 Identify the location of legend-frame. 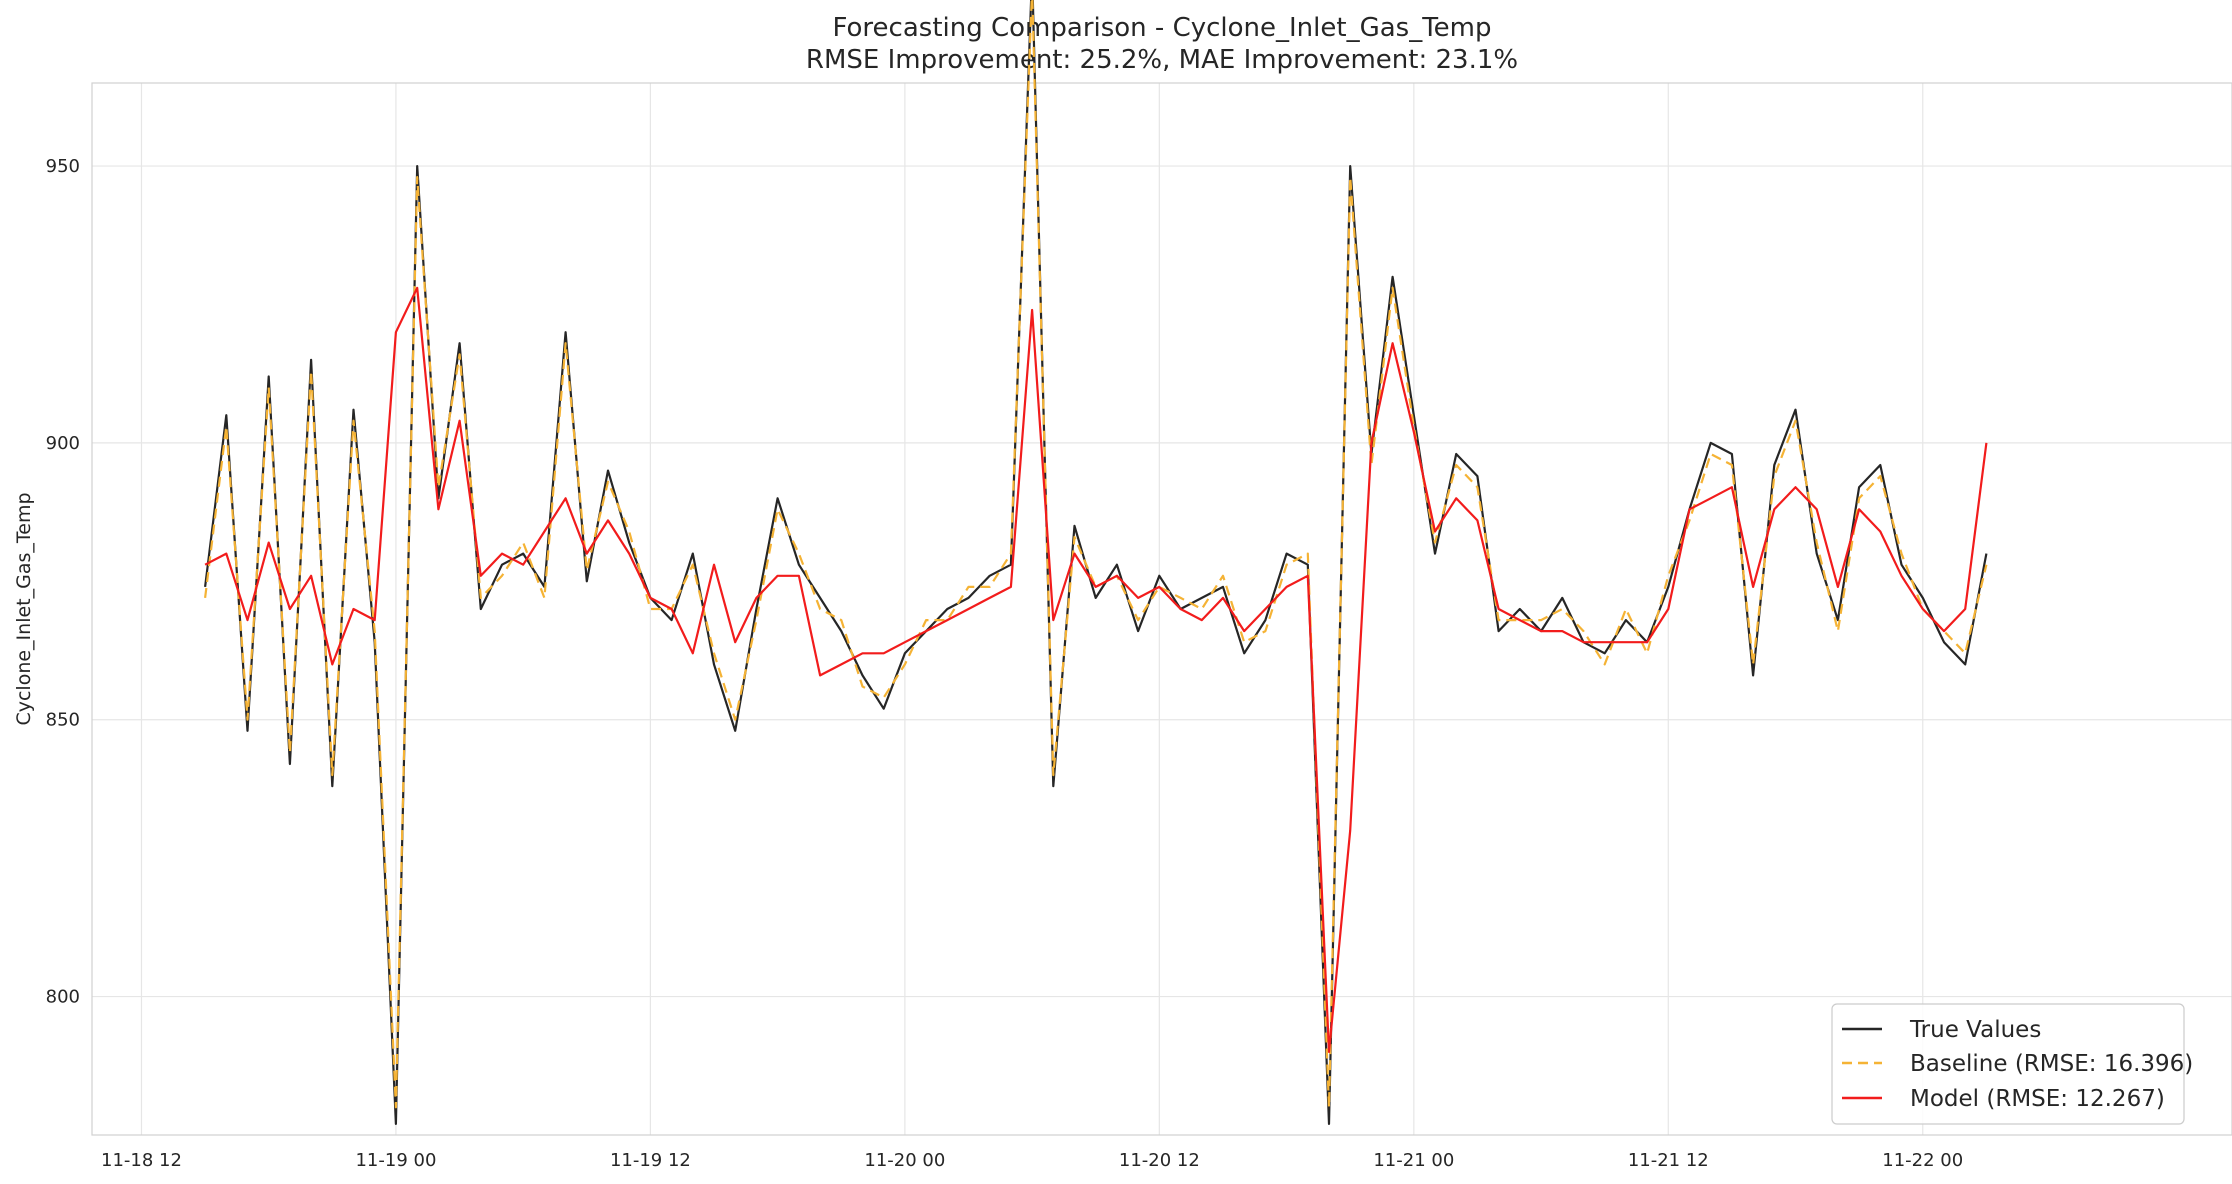
(2008, 1064).